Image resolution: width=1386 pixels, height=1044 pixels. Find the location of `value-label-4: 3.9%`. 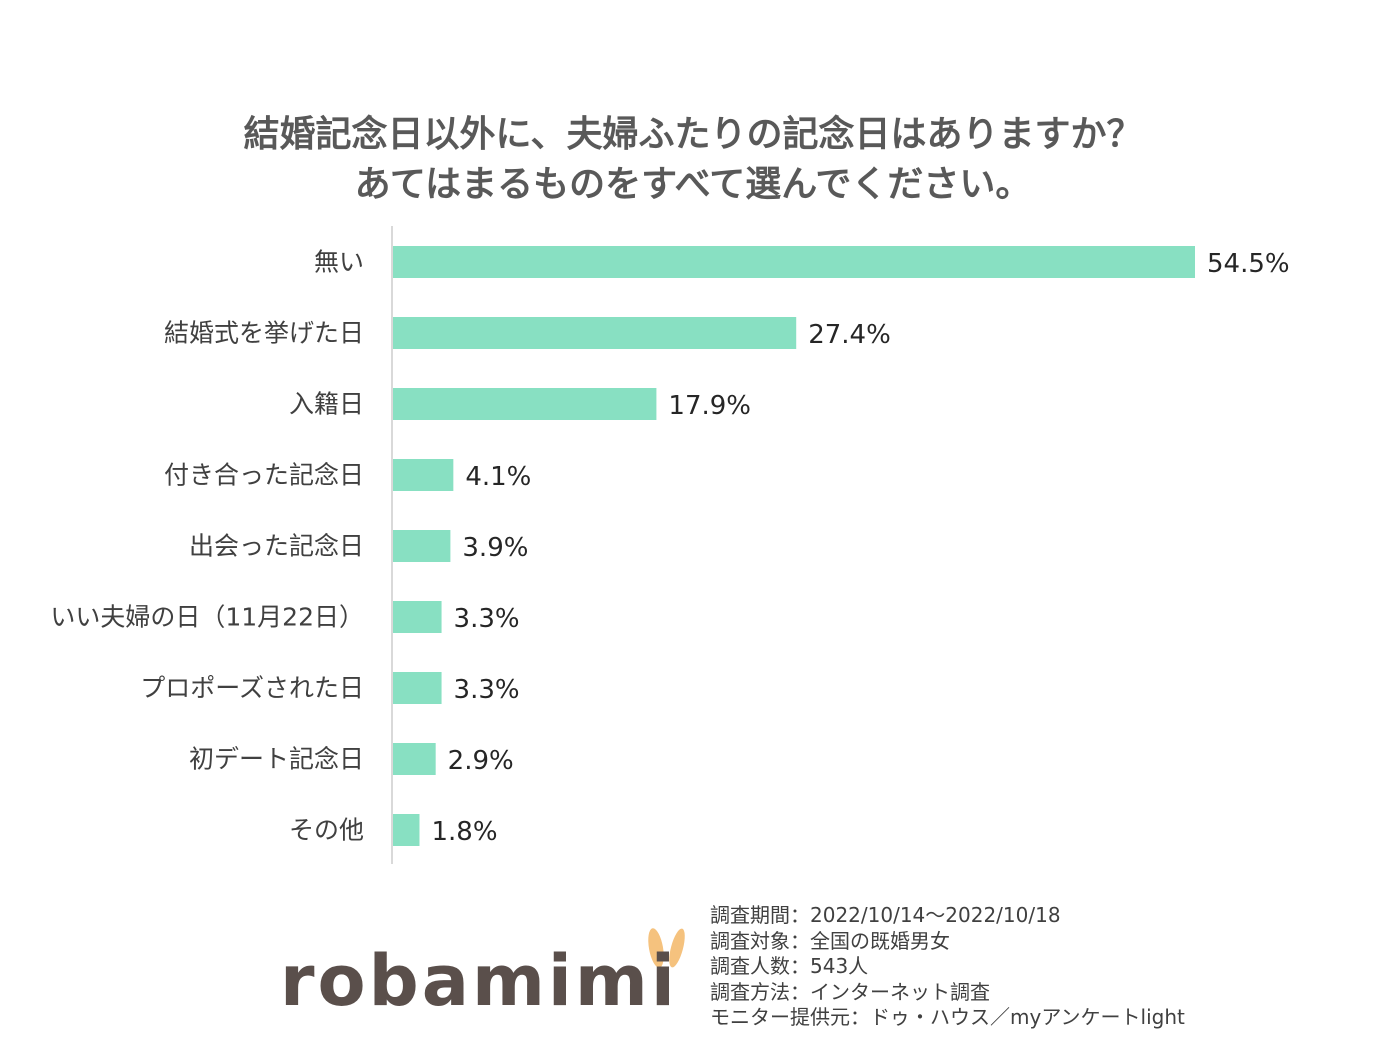

value-label-4: 3.9% is located at coordinates (495, 548).